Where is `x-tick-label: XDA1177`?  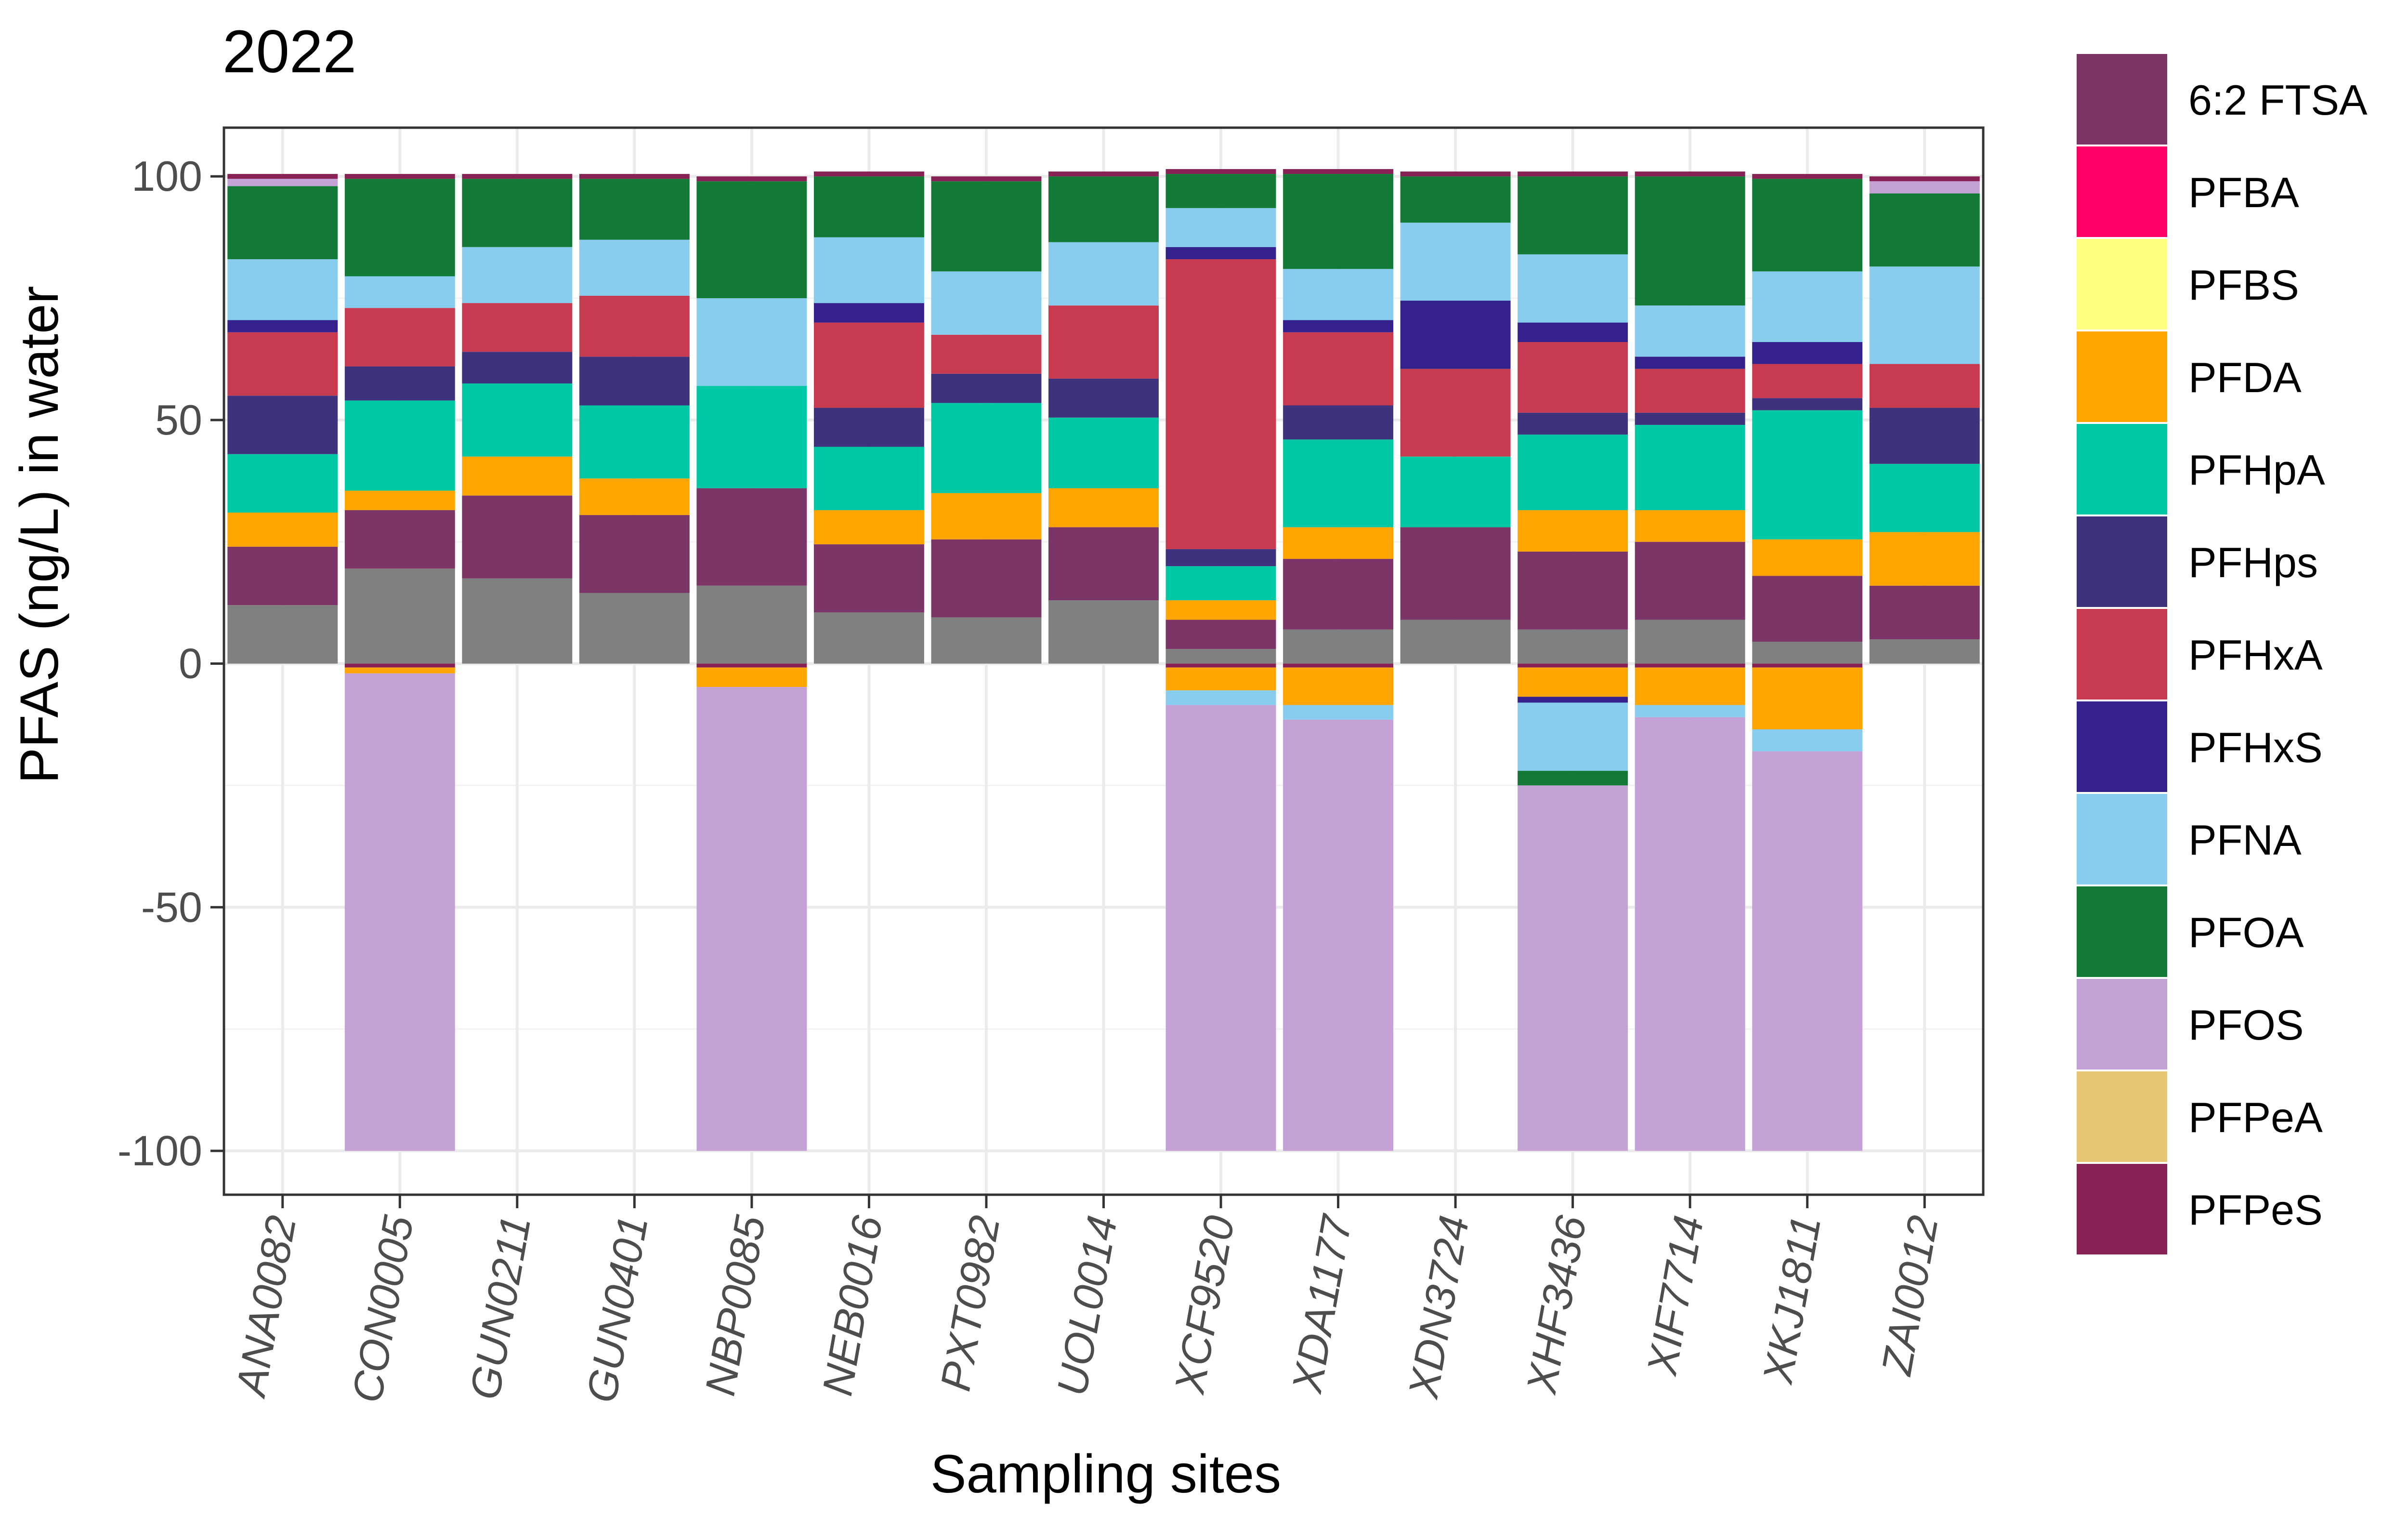 x-tick-label: XDA1177 is located at coordinates (1322, 1304).